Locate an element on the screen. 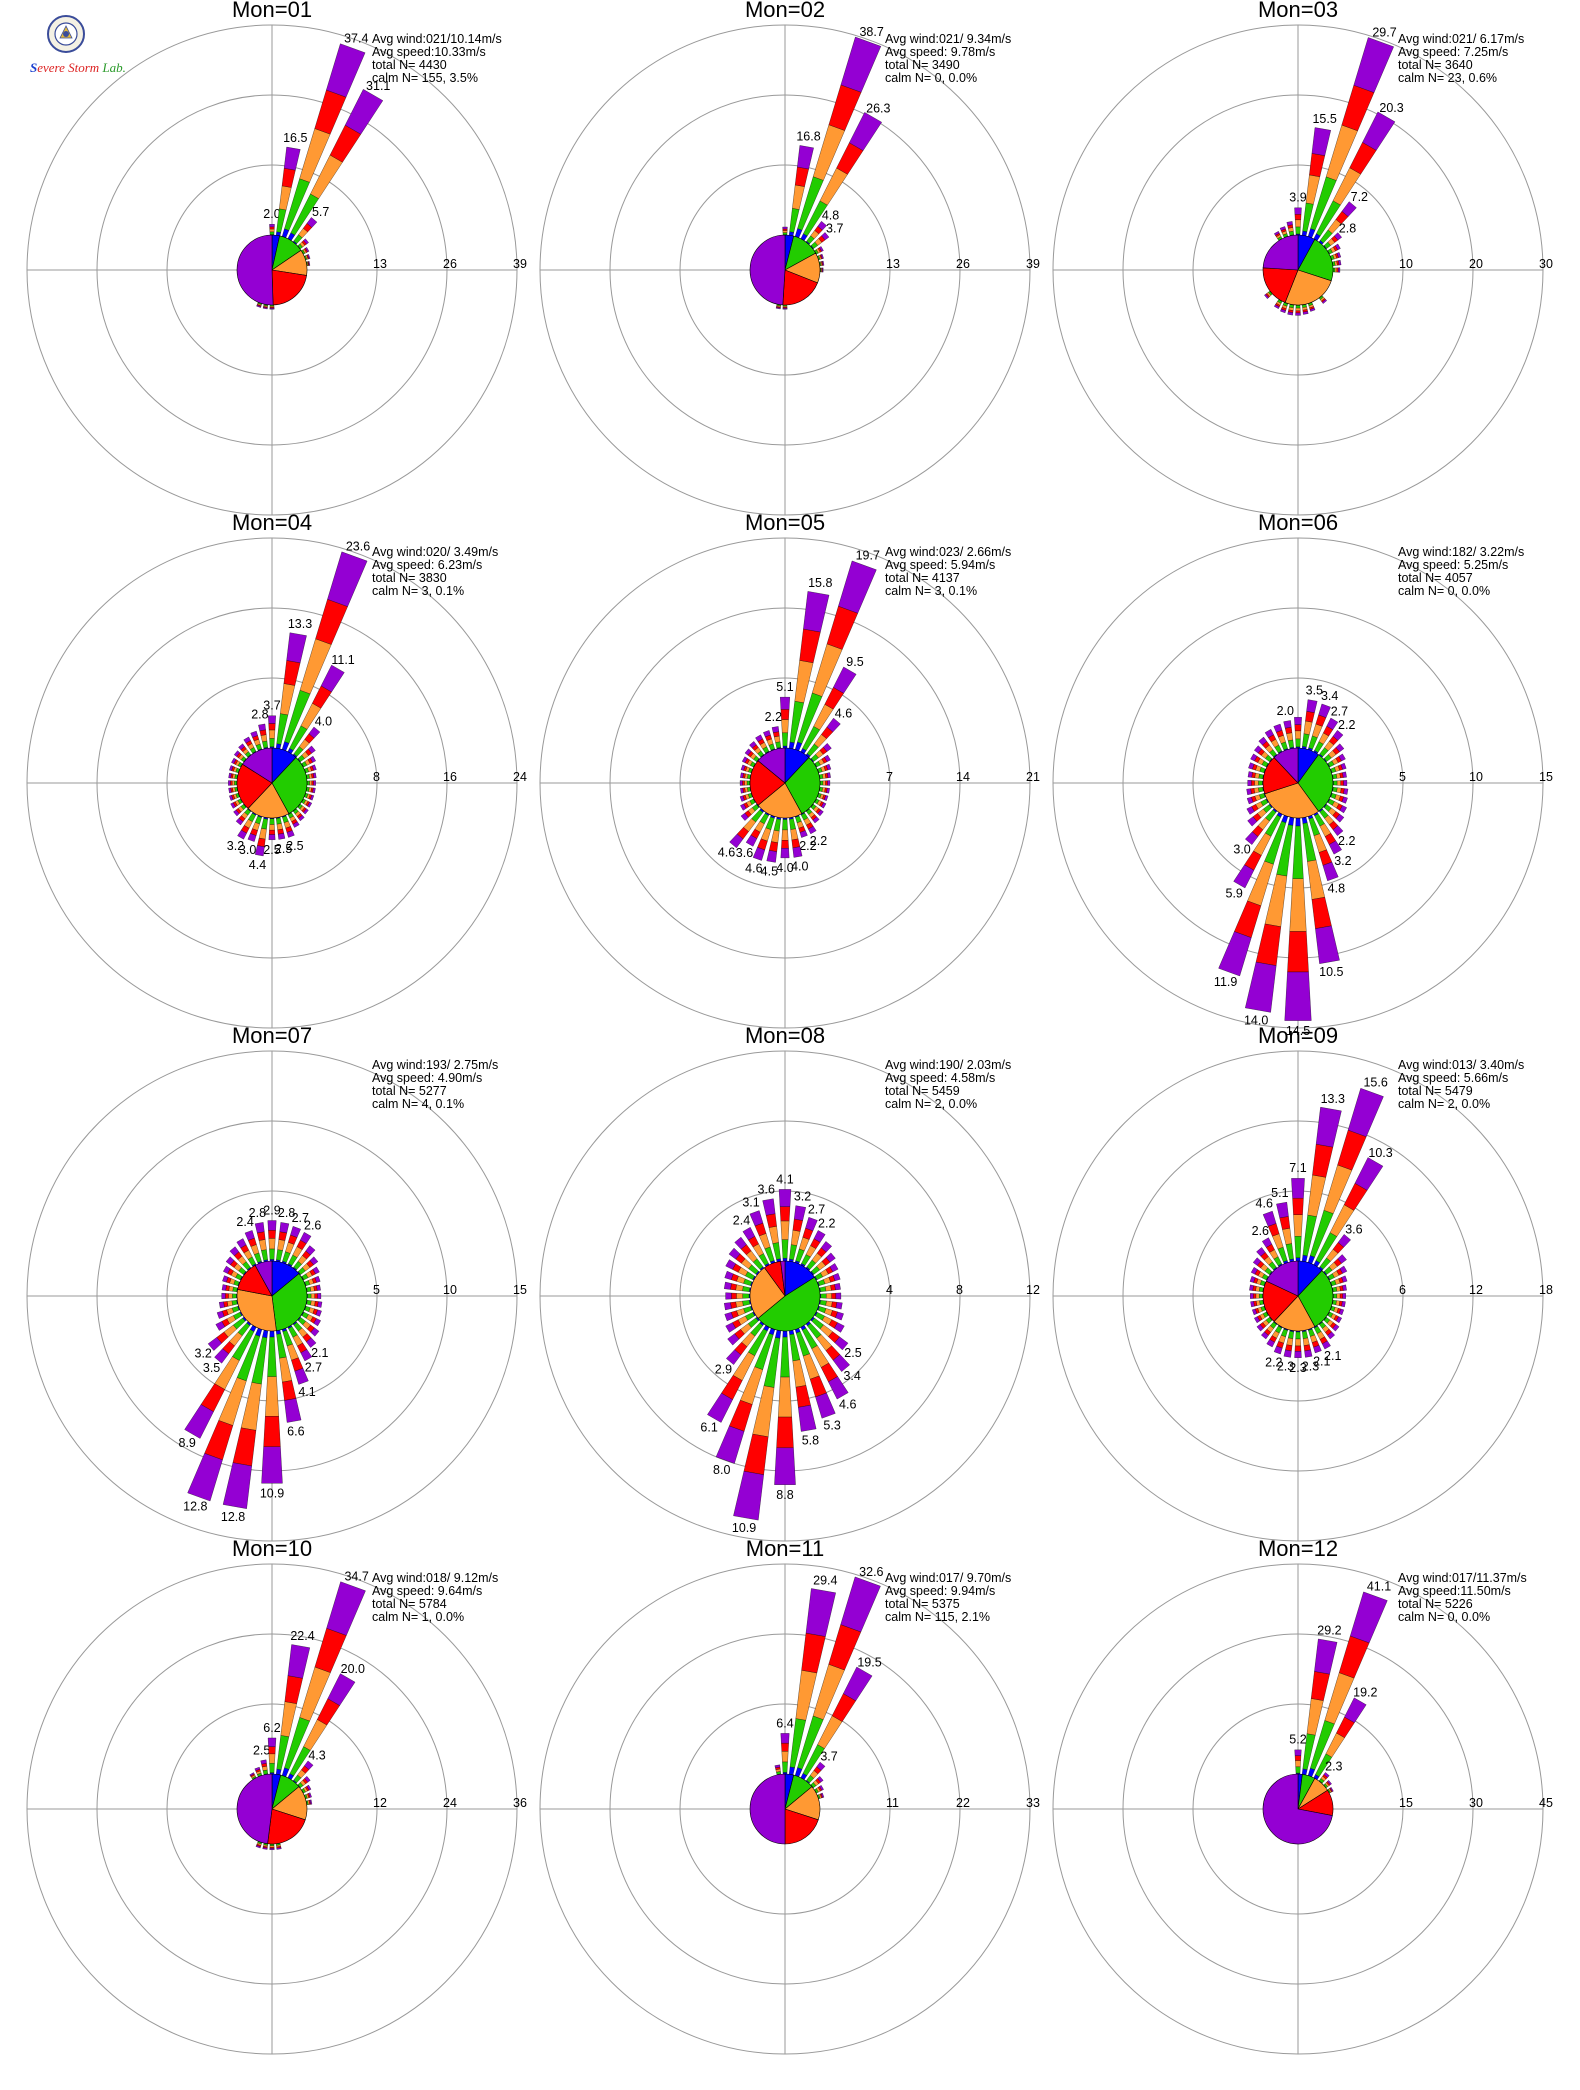 The height and width of the screenshot is (2090, 1580). ring-label: 5 is located at coordinates (376, 1290).